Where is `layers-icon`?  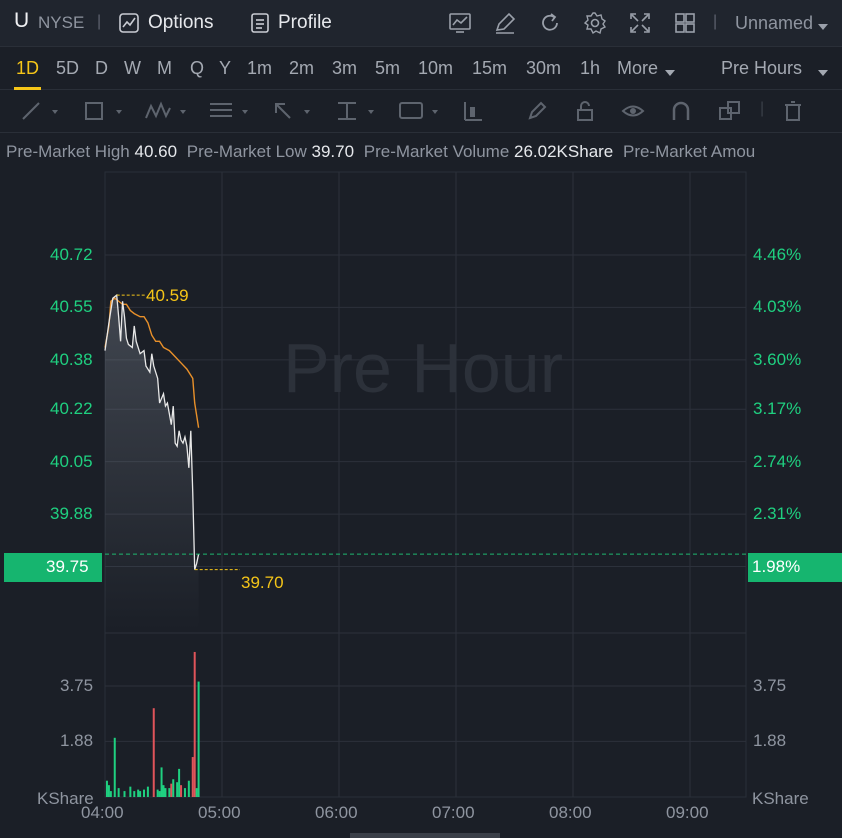 layers-icon is located at coordinates (730, 113).